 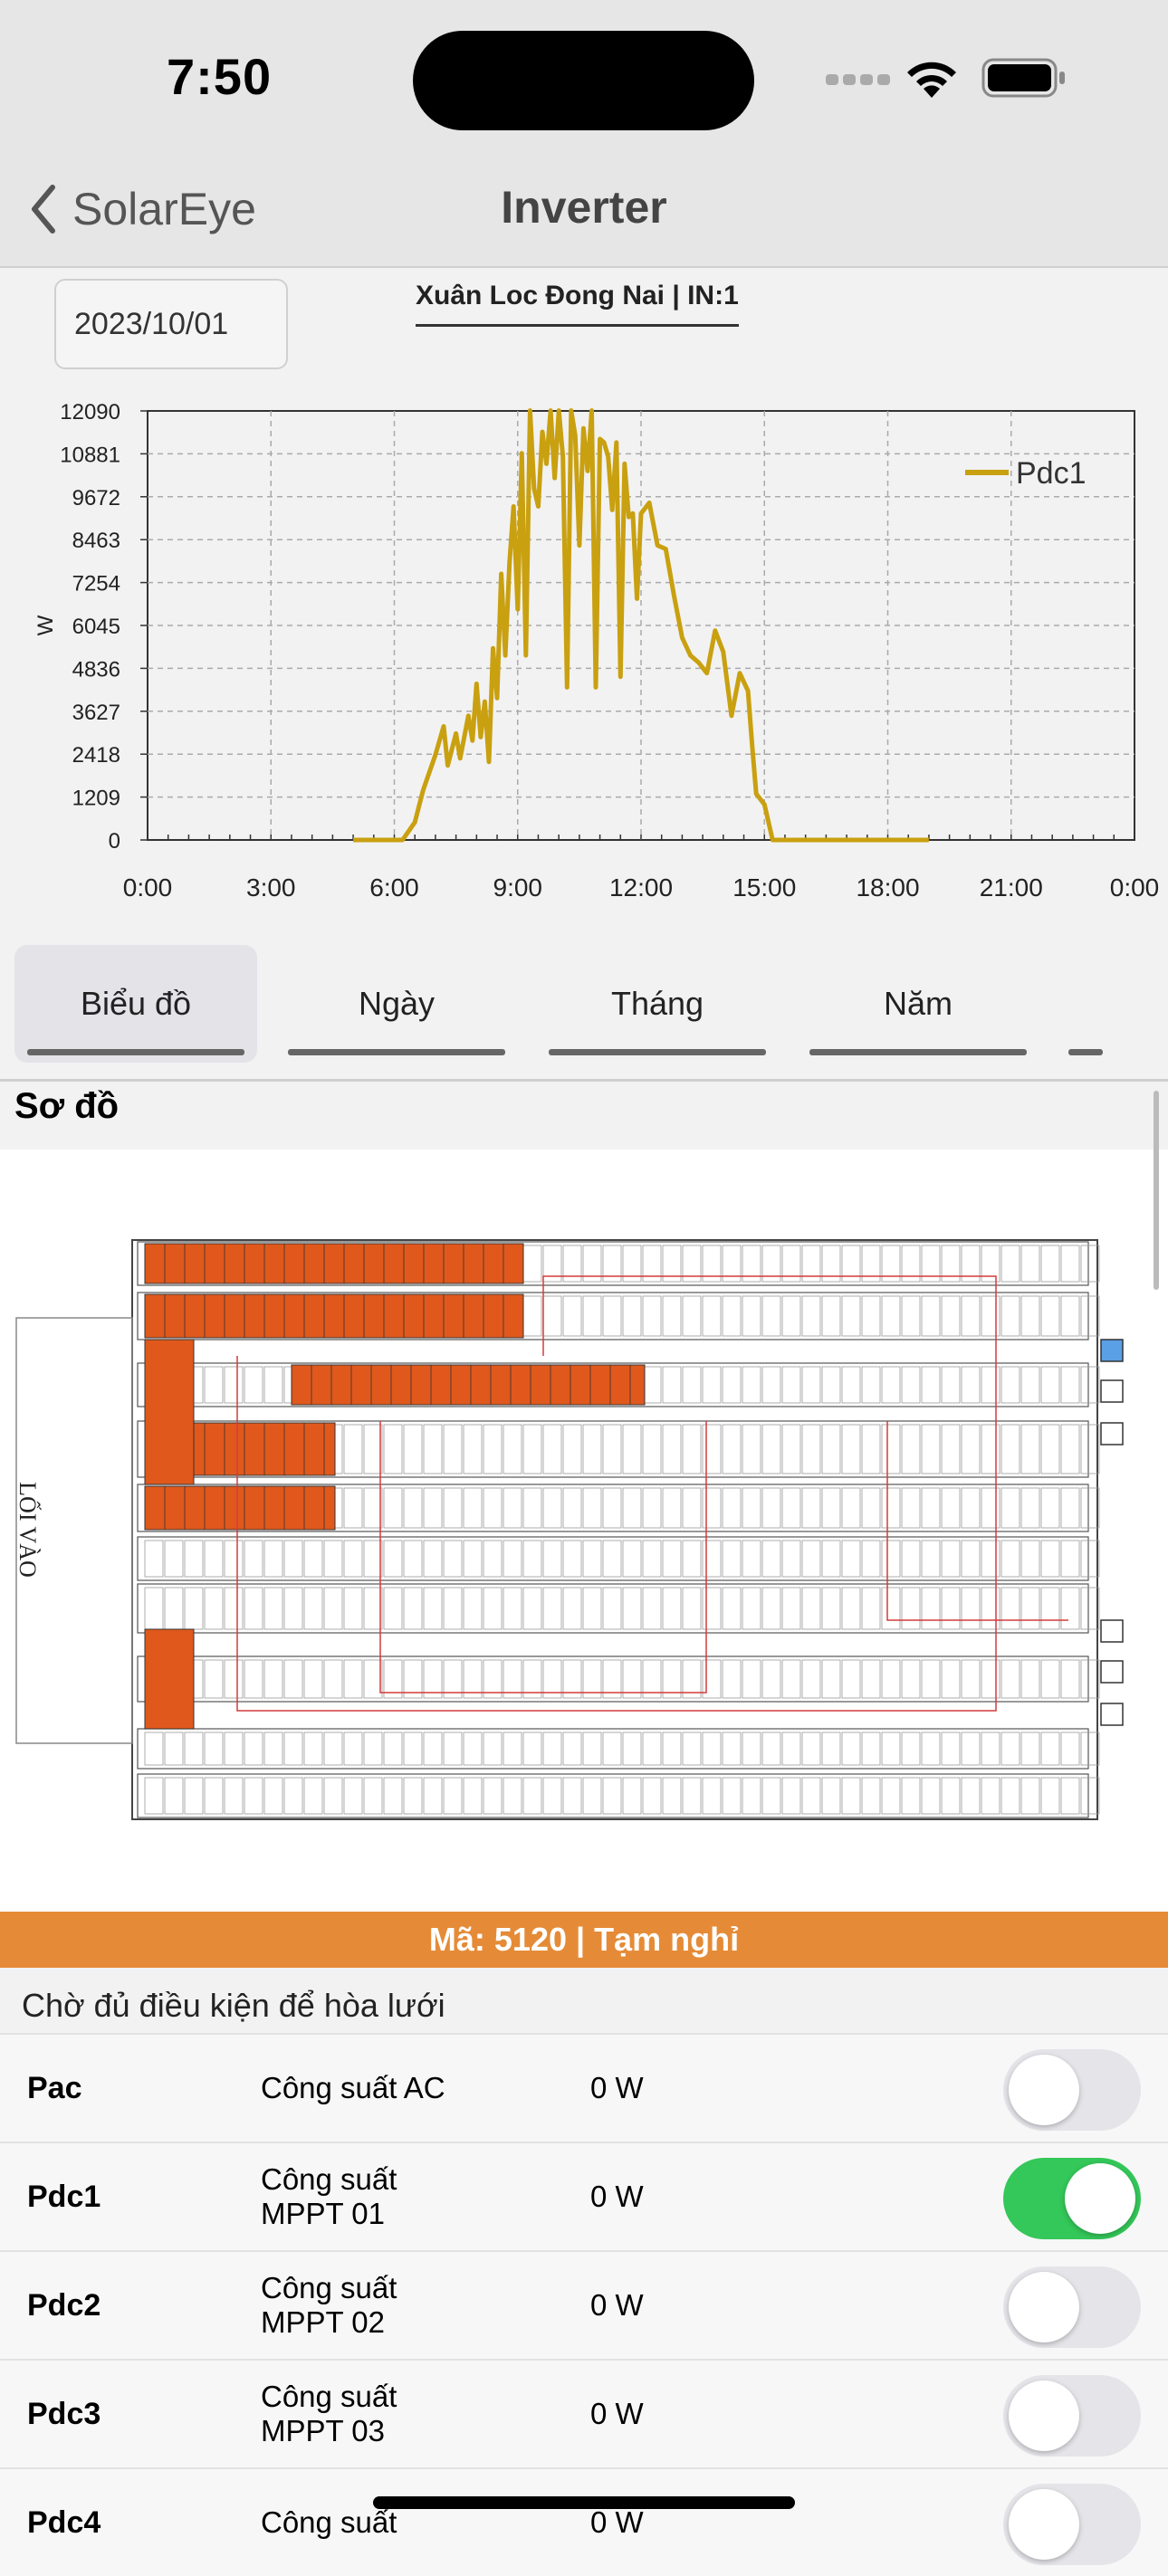 I want to click on wiring, so click(x=543, y=1557).